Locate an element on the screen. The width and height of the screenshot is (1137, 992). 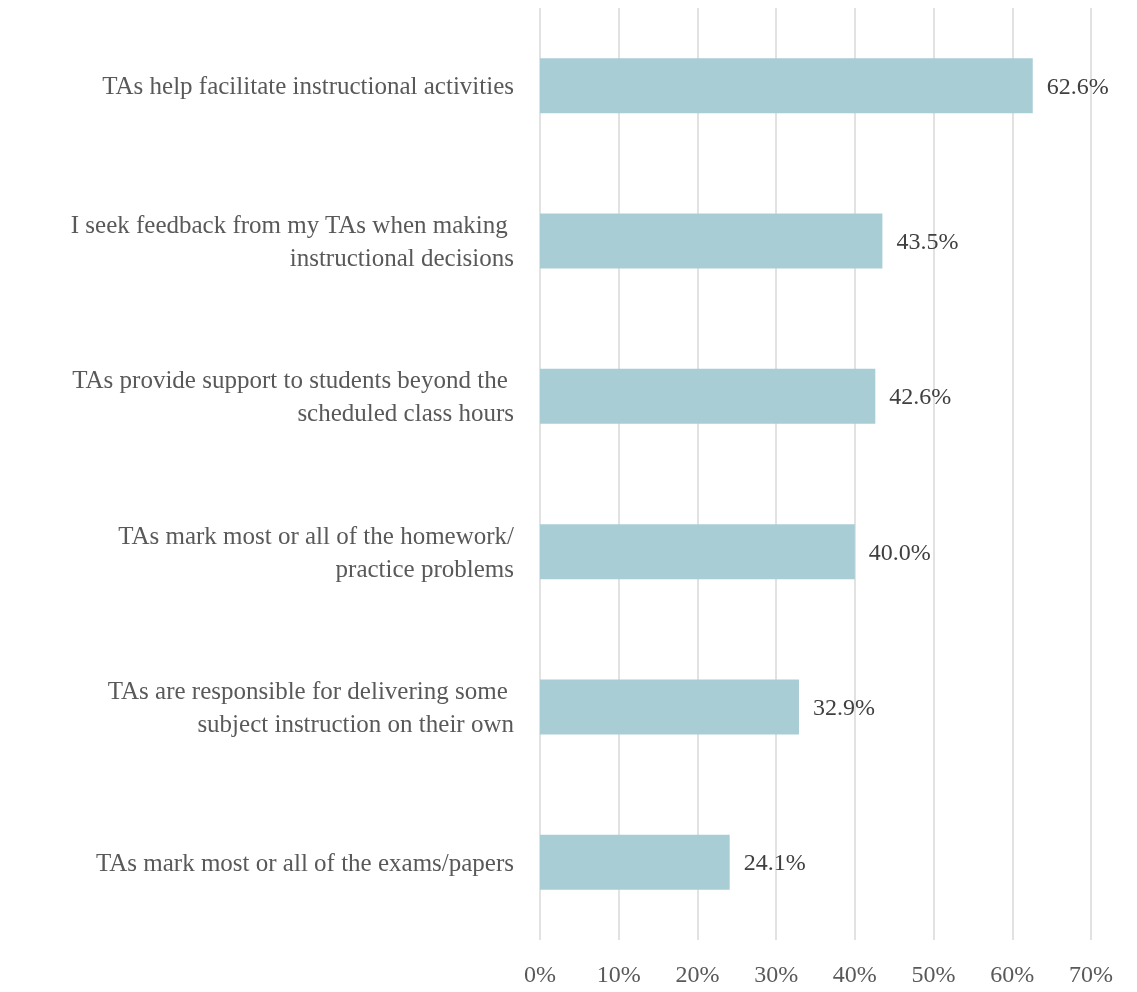
data-label: 40.0% is located at coordinates (899, 551).